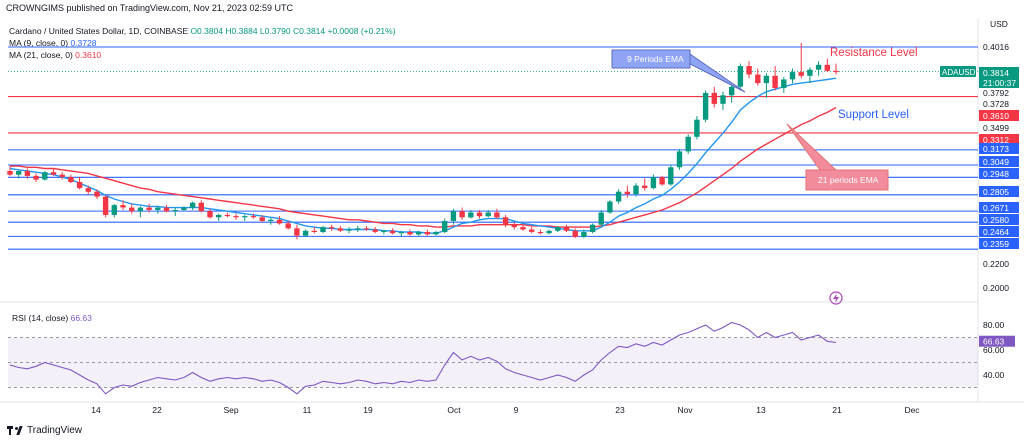 The height and width of the screenshot is (443, 1024). I want to click on price-label-16: 0.2359, so click(996, 244).